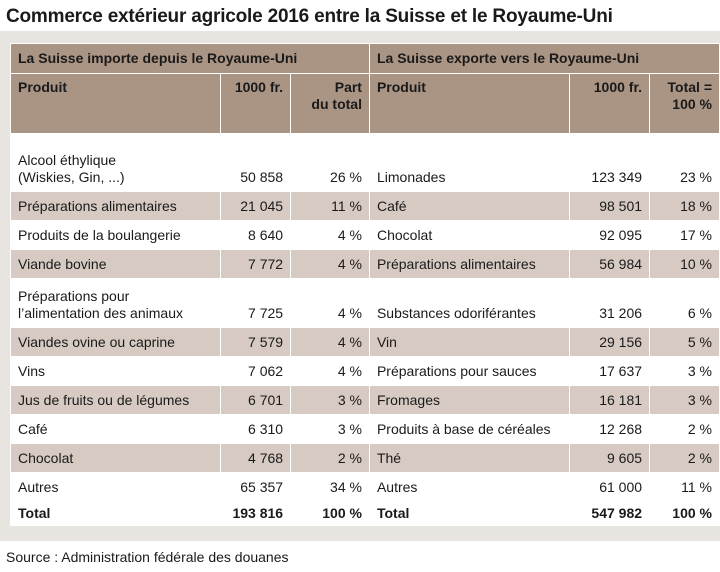 The height and width of the screenshot is (572, 720). Describe the element at coordinates (469, 400) in the screenshot. I see `export-product-cell: Fromages` at that location.